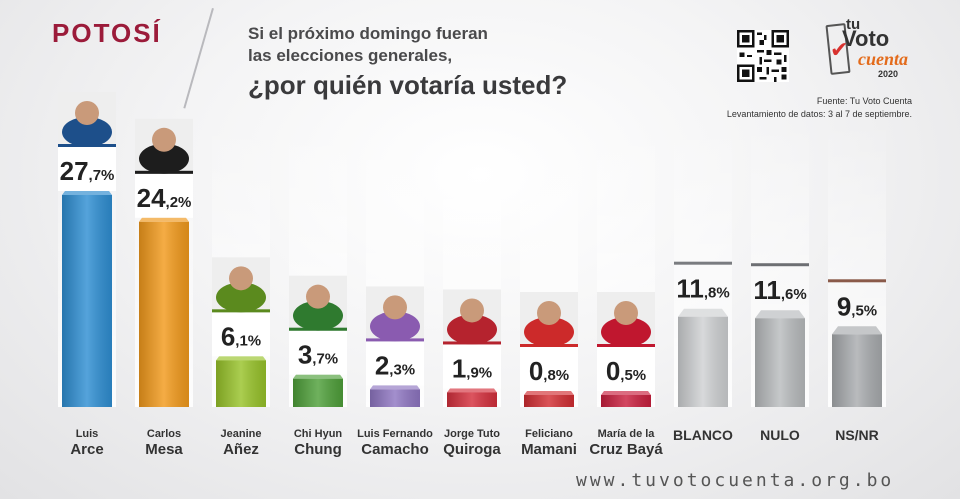 The image size is (960, 499). I want to click on category-label-line1: Luis, so click(87, 434).